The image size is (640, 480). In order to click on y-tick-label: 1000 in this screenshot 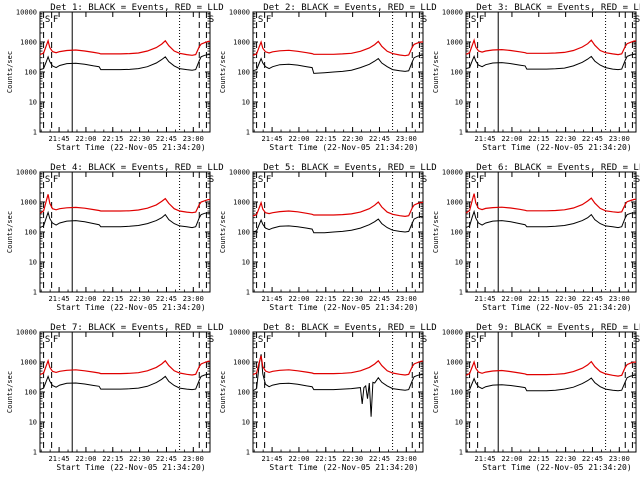, I will do `click(454, 43)`.